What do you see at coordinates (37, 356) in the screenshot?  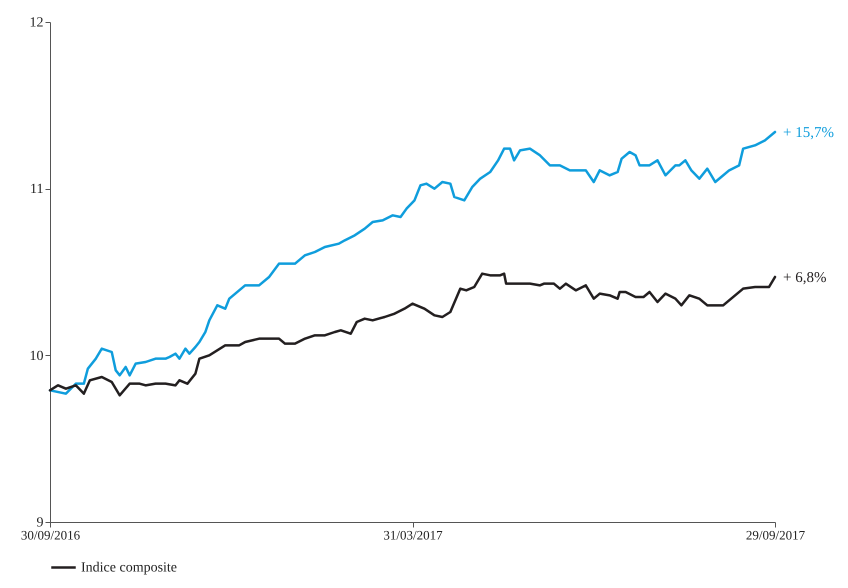 I see `y-tick-label: 10` at bounding box center [37, 356].